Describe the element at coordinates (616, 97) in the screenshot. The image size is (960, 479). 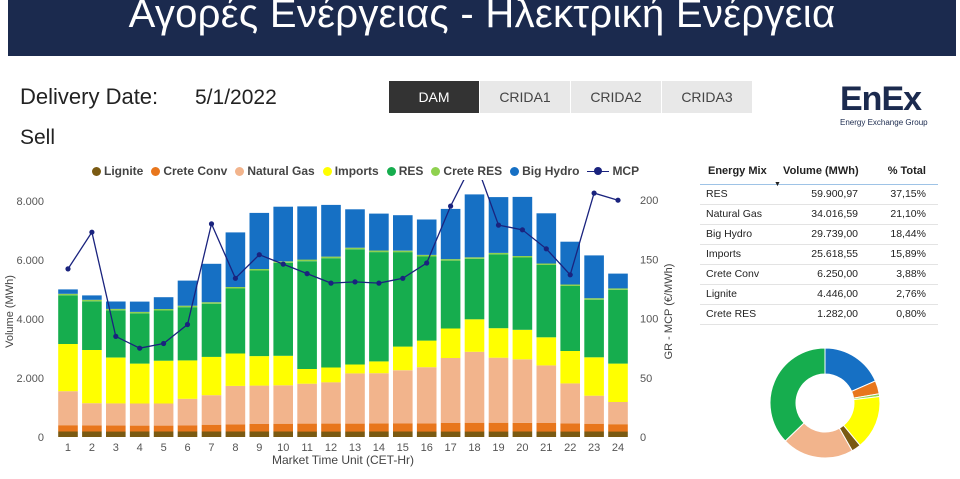
I see `tab-crida2: CRIDA2` at that location.